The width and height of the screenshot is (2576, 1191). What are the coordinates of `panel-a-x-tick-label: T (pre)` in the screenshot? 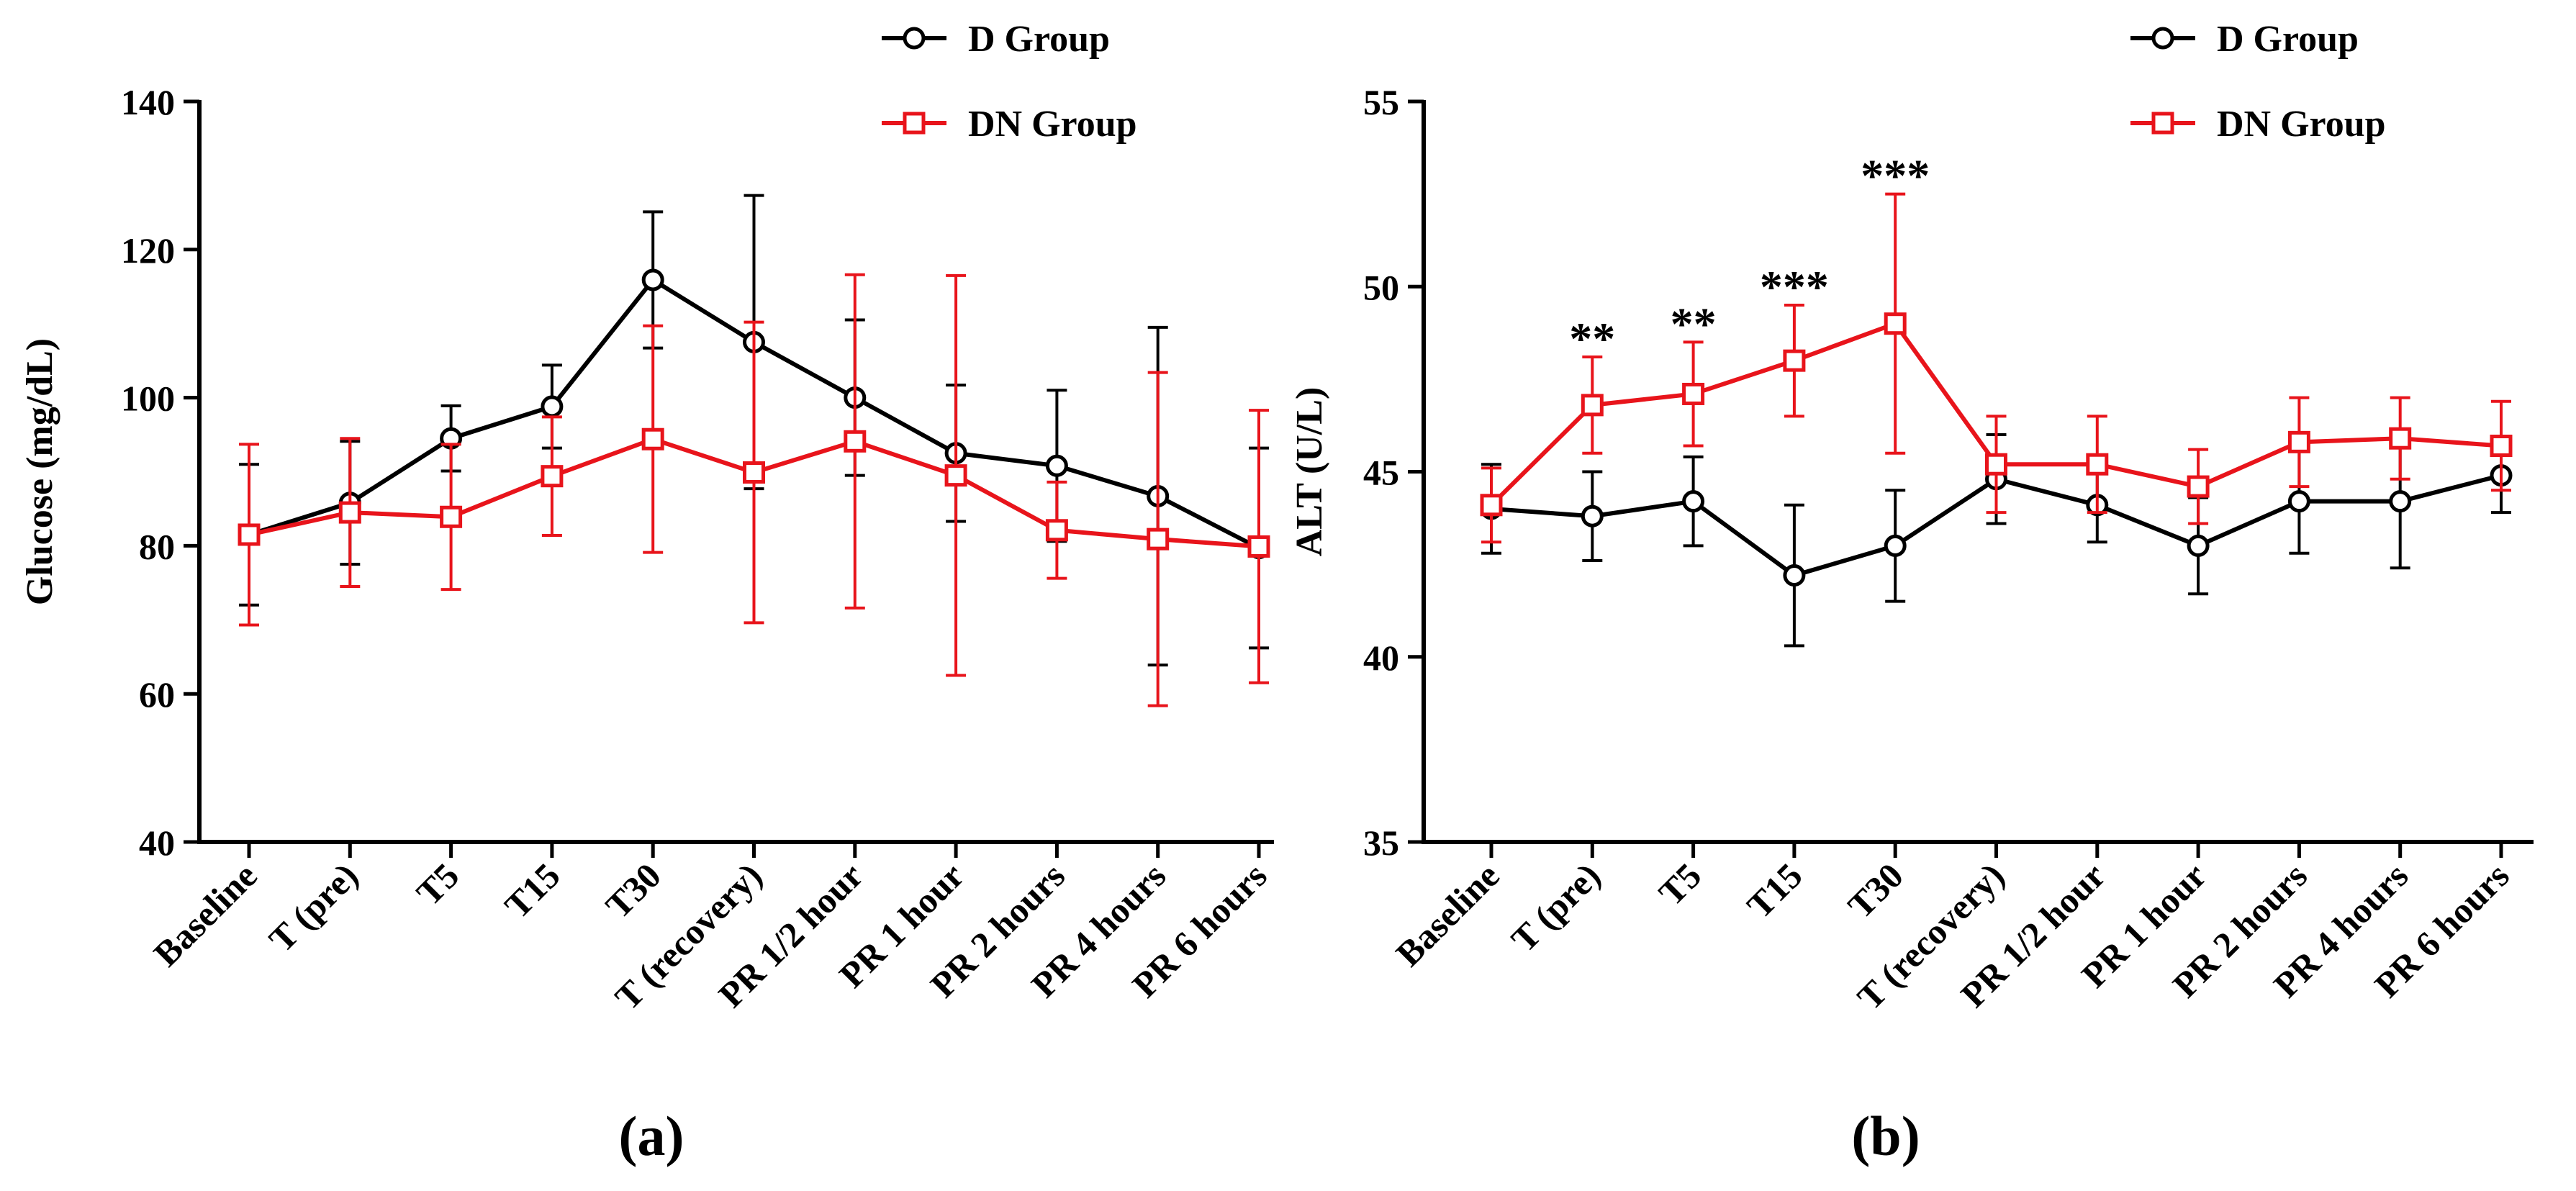 It's located at (314, 907).